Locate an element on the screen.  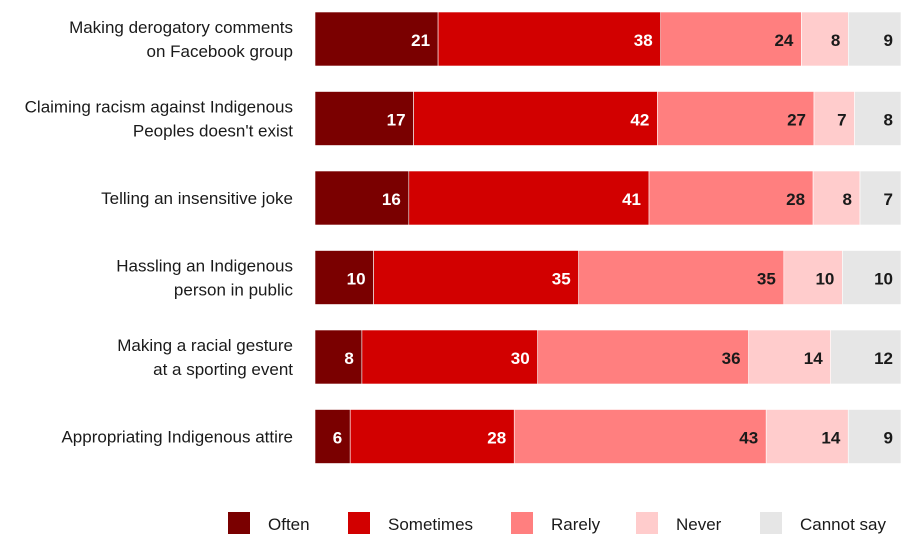
legend-label: Never is located at coordinates (699, 524).